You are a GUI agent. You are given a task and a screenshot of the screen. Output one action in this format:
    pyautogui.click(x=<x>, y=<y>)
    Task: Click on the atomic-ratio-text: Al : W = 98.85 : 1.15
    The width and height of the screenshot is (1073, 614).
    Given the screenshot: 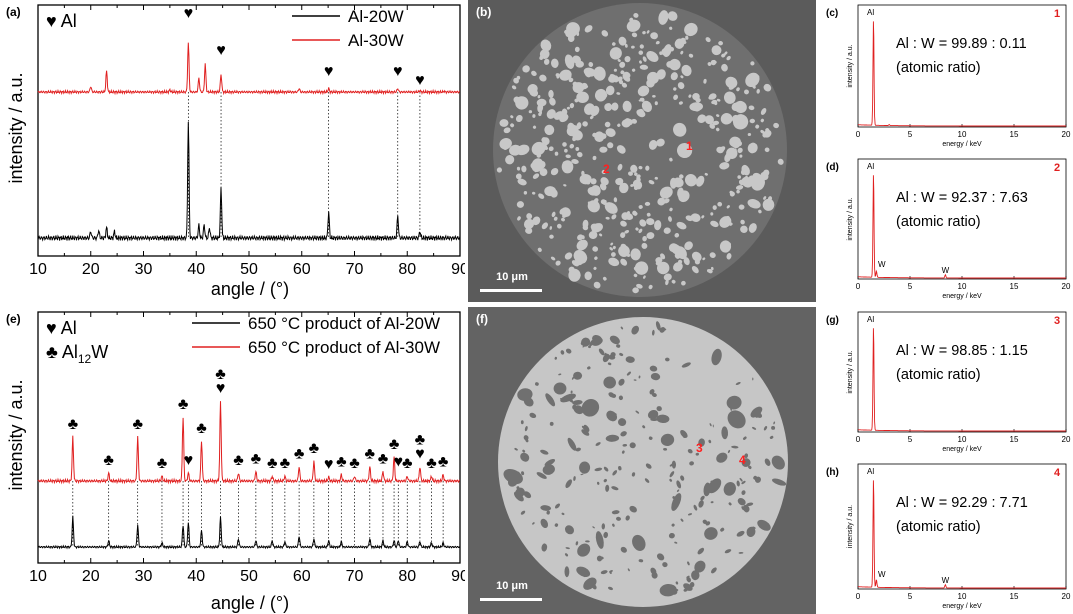 What is the action you would take?
    pyautogui.click(x=962, y=351)
    